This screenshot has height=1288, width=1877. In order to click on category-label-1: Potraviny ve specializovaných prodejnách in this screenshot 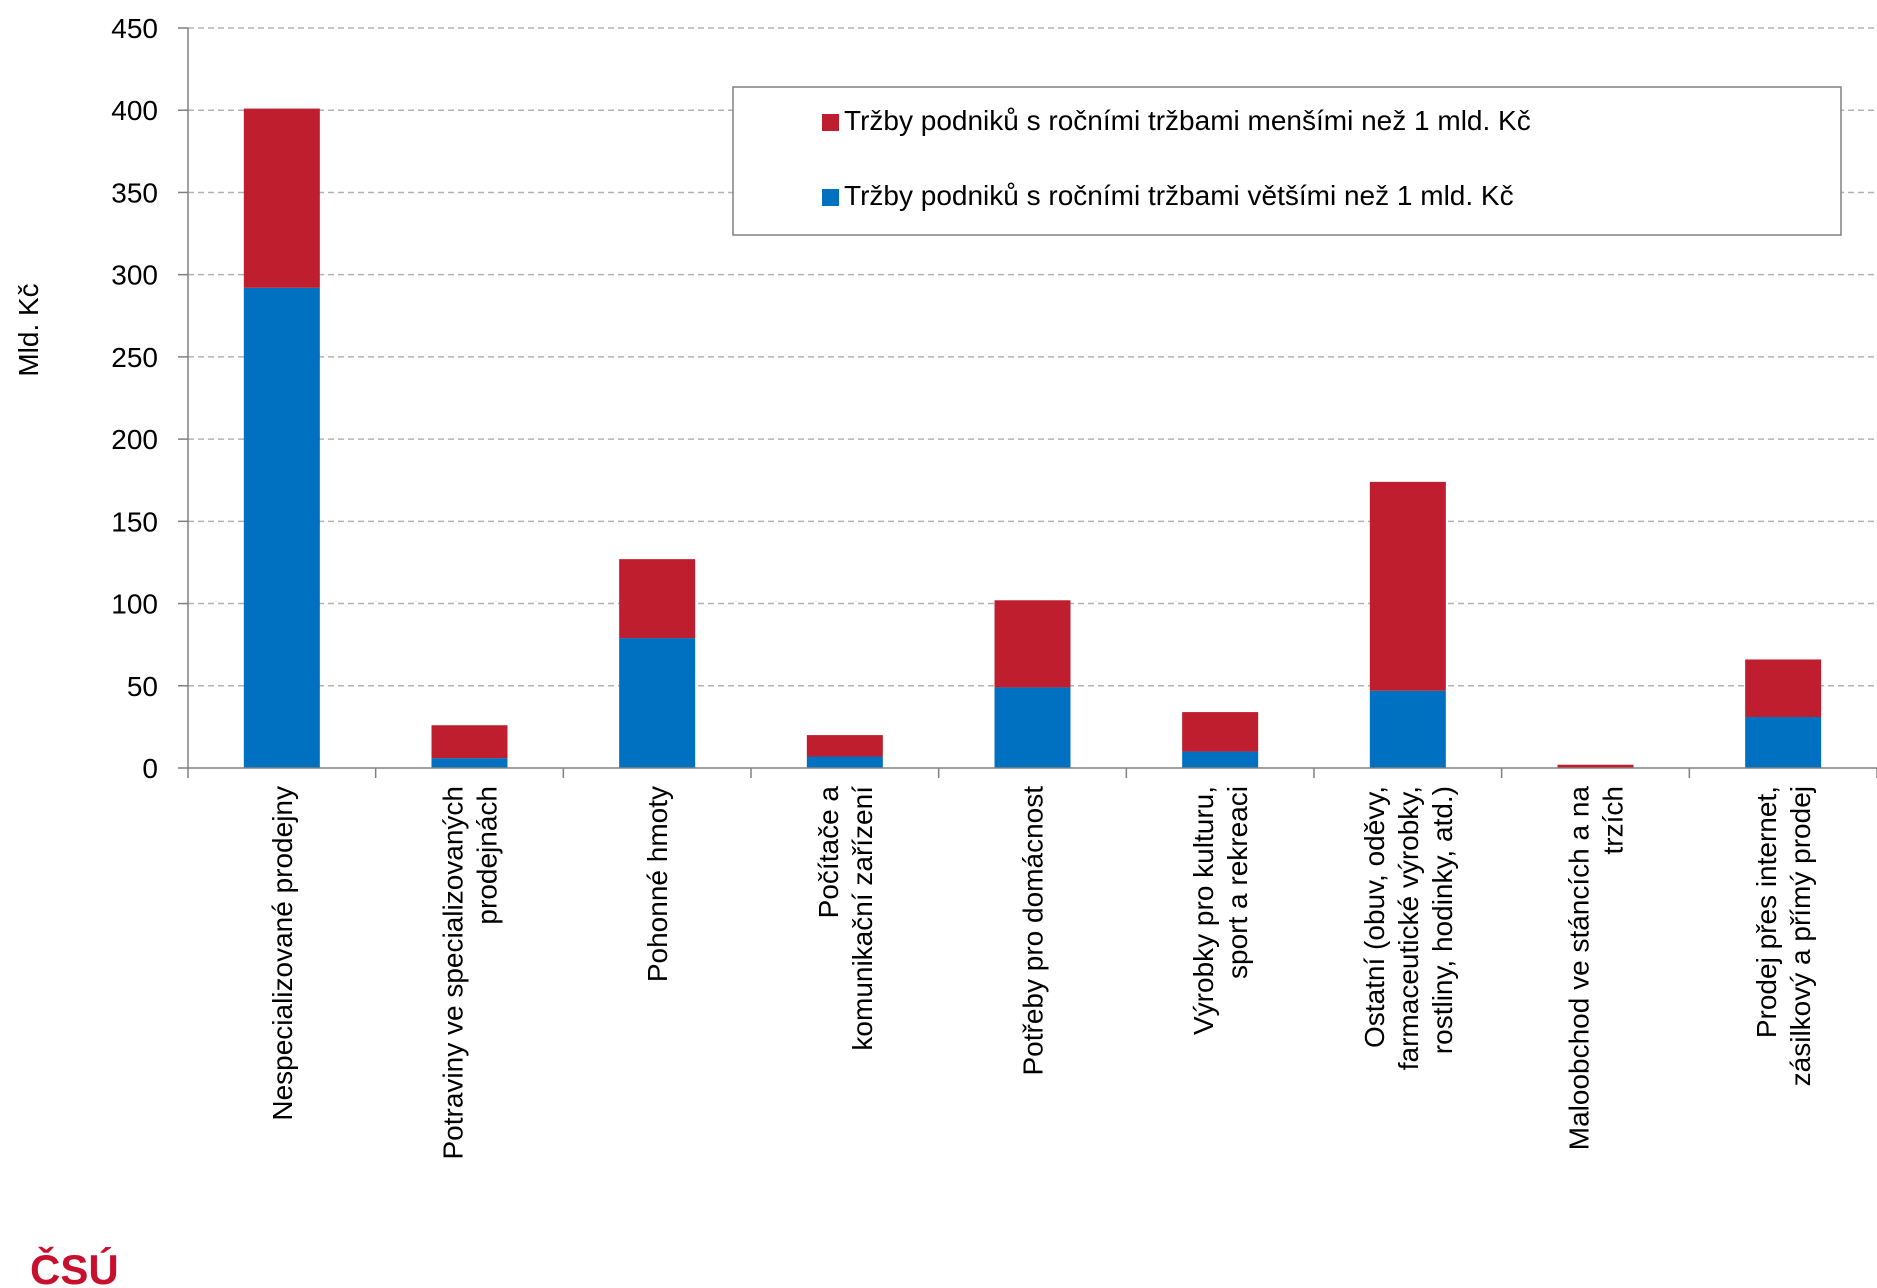, I will do `click(470, 973)`.